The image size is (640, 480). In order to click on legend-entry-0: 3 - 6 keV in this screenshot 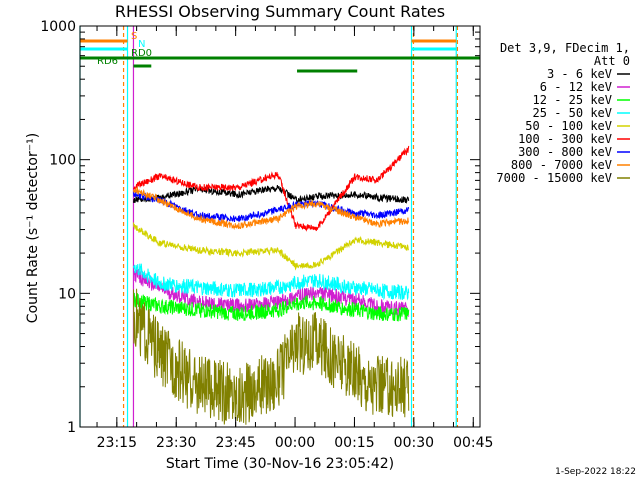, I will do `click(579, 74)`.